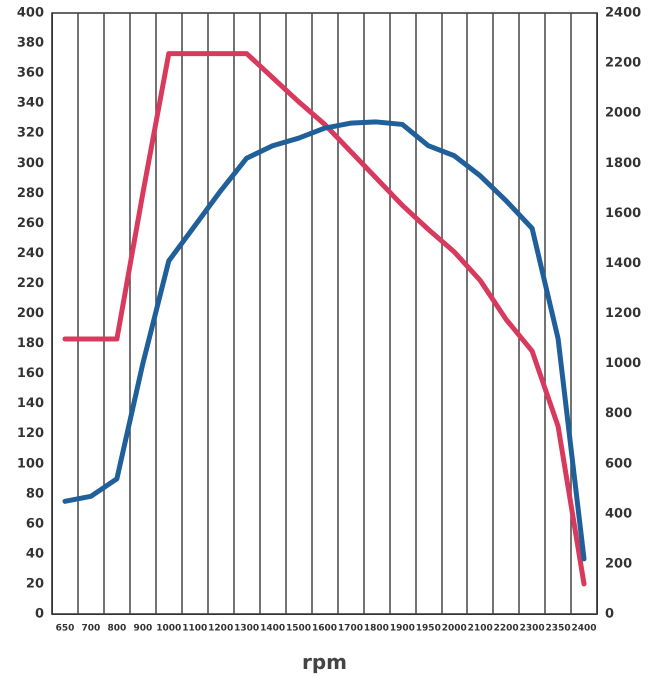 This screenshot has width=661, height=677. I want to click on x-tick-label: 1500, so click(299, 629).